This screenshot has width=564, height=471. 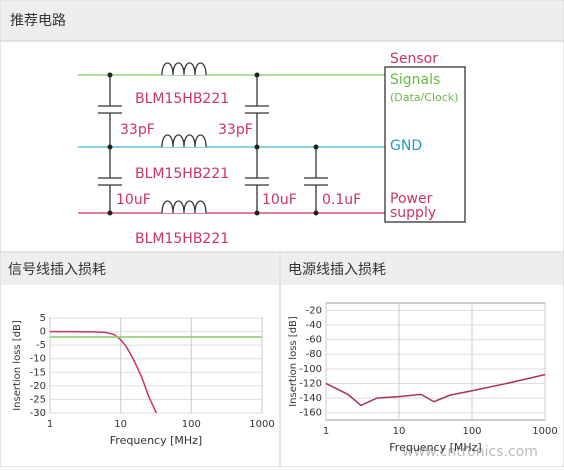 I want to click on cap-label: 0.1uF, so click(x=341, y=200).